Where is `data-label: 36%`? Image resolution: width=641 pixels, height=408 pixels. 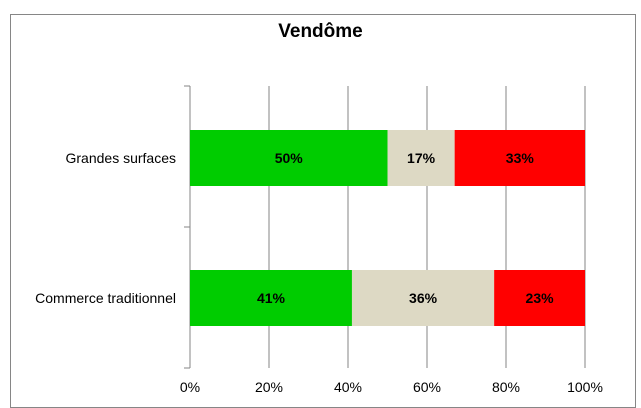
data-label: 36% is located at coordinates (423, 298).